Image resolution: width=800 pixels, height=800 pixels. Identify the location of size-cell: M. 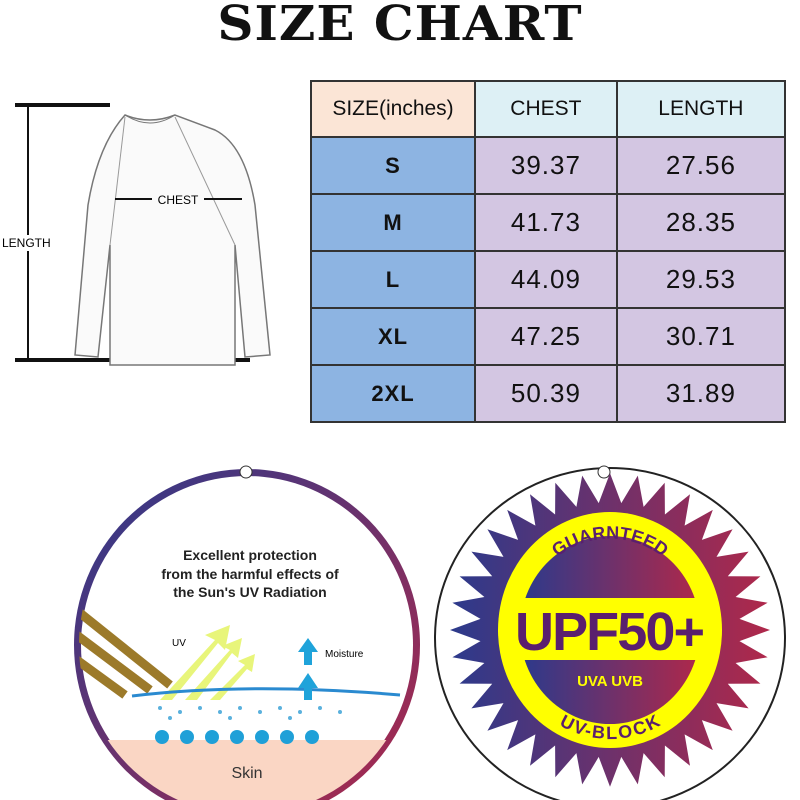
(393, 222).